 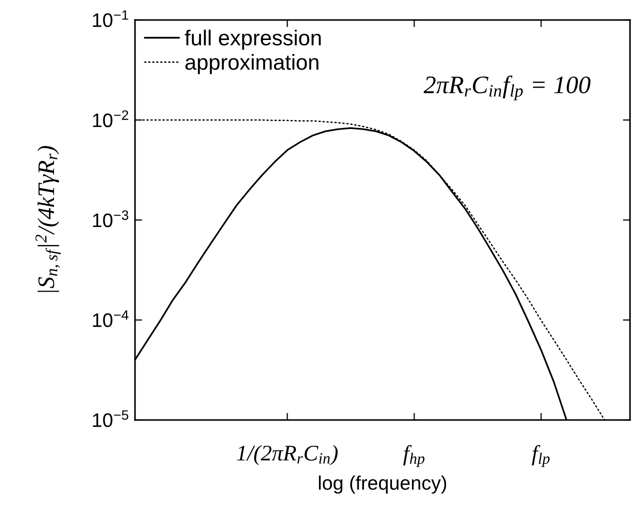 What do you see at coordinates (110, 319) in the screenshot?
I see `y-tick-label: 10$^{−4}$` at bounding box center [110, 319].